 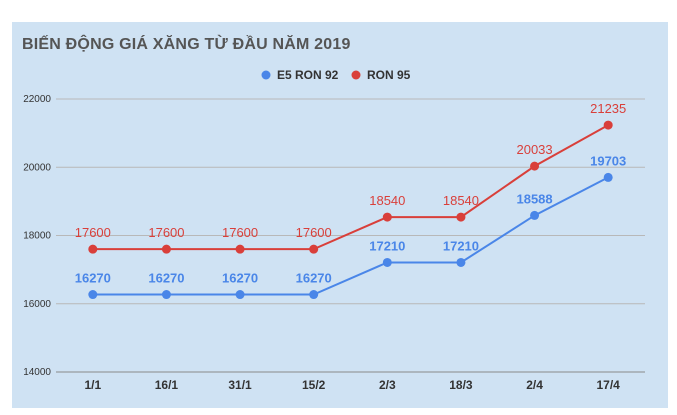 I want to click on x-tick-label: 2/4, so click(x=534, y=385).